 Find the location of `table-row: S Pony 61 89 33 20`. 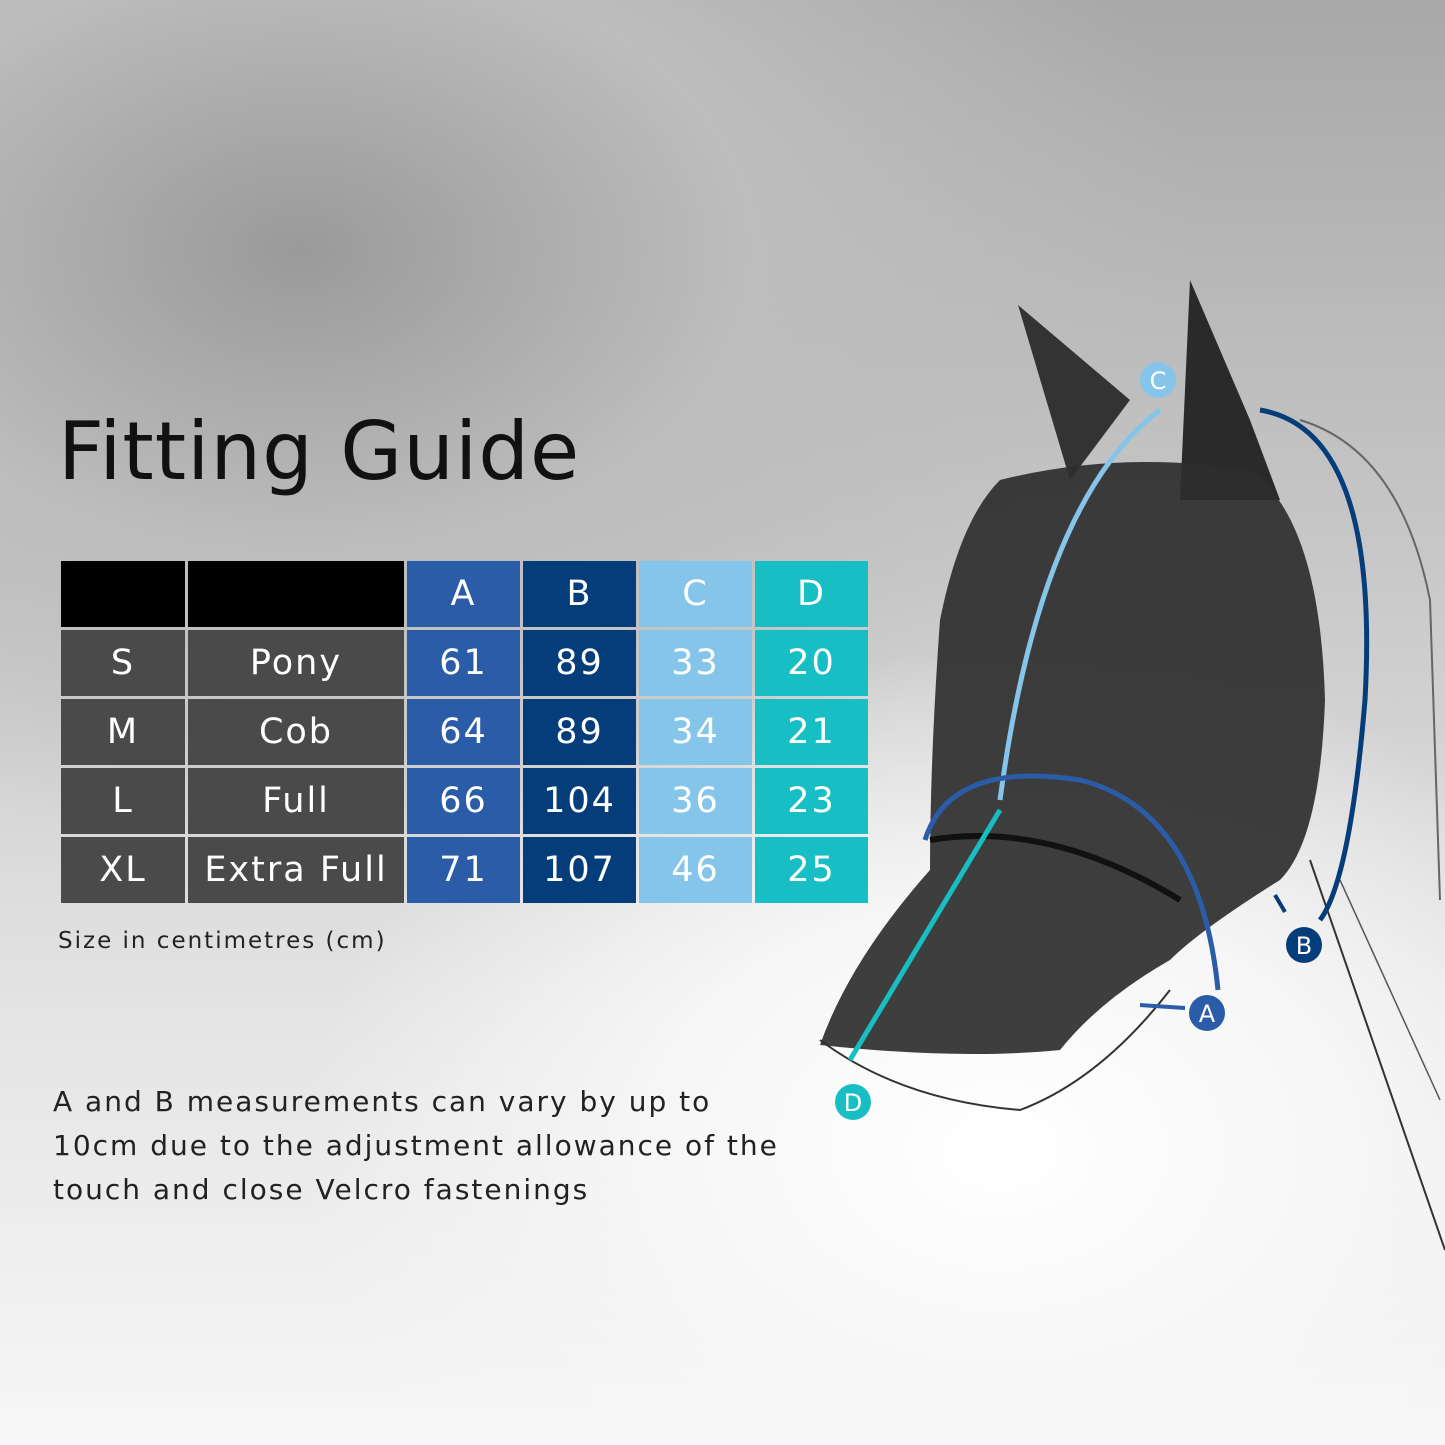

table-row: S Pony 61 89 33 20 is located at coordinates (464, 663).